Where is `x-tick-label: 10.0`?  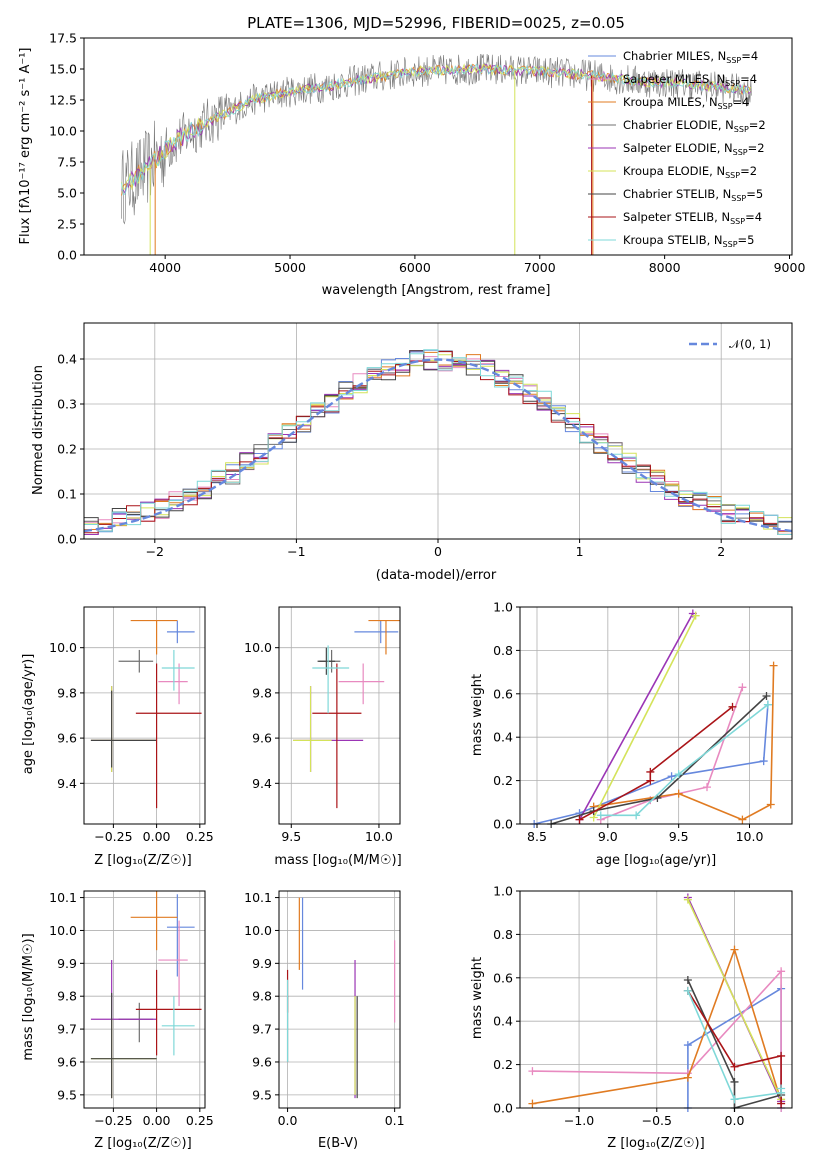 x-tick-label: 10.0 is located at coordinates (379, 836).